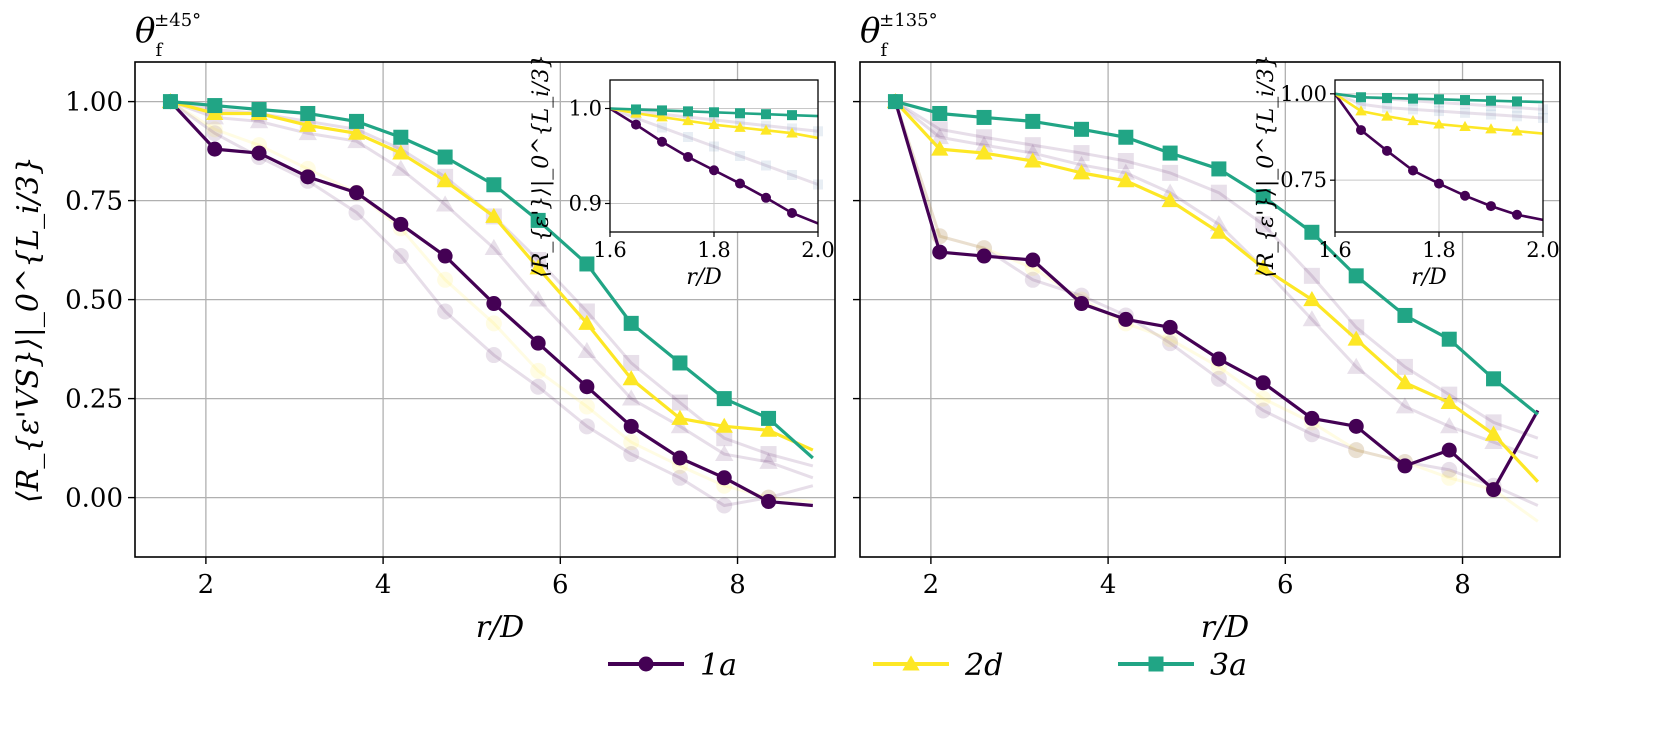  What do you see at coordinates (983, 665) in the screenshot?
I see `legend-label-2d: 2d` at bounding box center [983, 665].